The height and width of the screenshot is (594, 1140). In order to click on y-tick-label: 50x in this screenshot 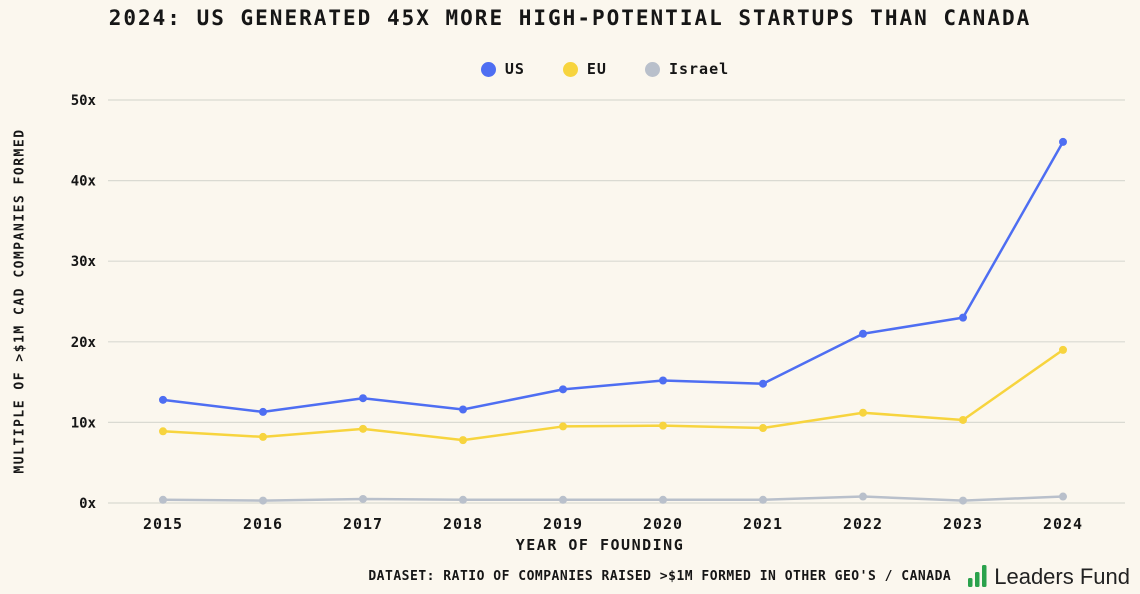, I will do `click(84, 101)`.